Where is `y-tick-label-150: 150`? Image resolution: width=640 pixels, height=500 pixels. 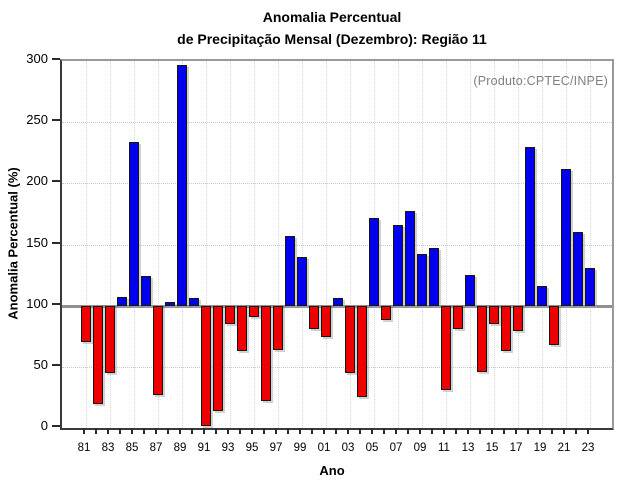 y-tick-label-150: 150 is located at coordinates (37, 242).